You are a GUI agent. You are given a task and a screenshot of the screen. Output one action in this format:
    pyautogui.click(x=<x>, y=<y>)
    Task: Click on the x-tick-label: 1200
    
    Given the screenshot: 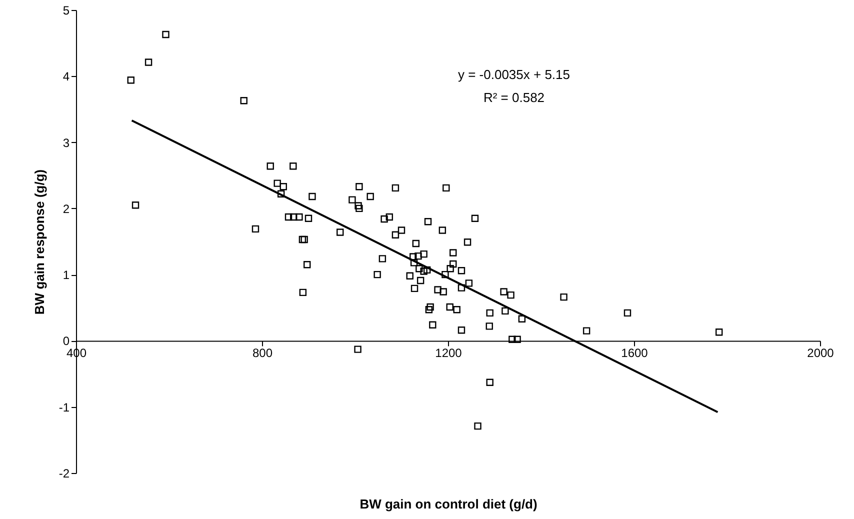 What is the action you would take?
    pyautogui.click(x=448, y=353)
    